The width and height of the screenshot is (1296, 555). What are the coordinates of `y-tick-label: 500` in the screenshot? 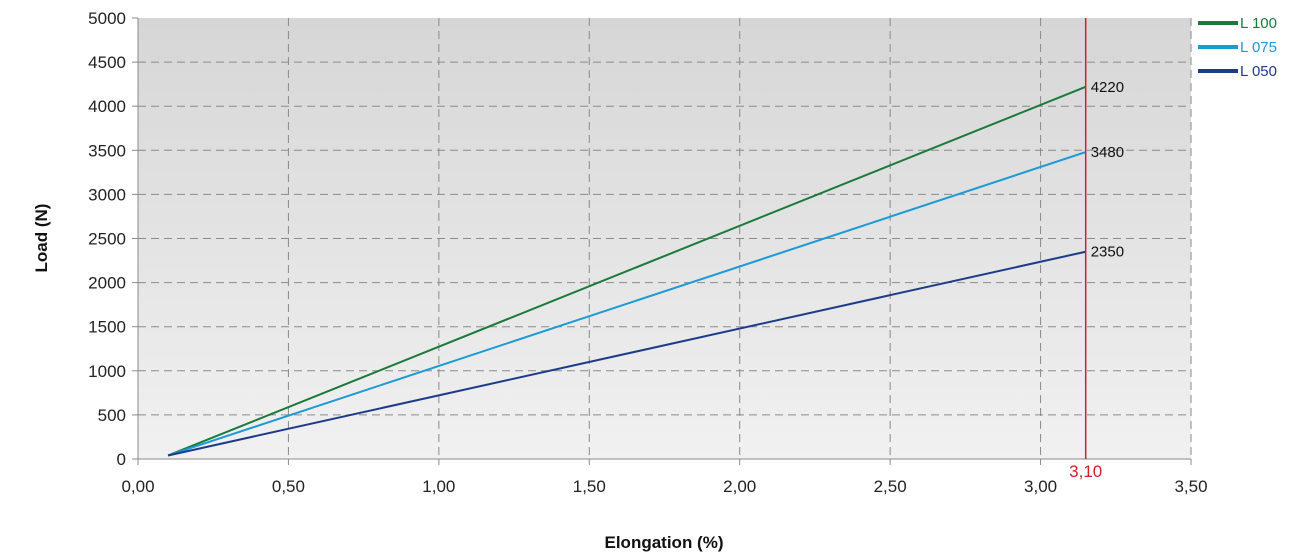 It's located at (112, 415).